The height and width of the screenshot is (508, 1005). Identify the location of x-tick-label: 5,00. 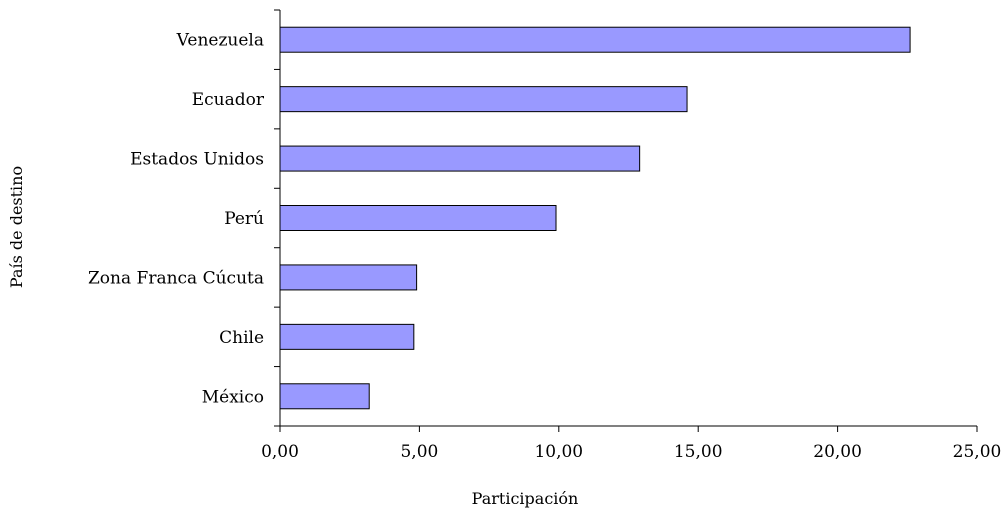
(419, 452).